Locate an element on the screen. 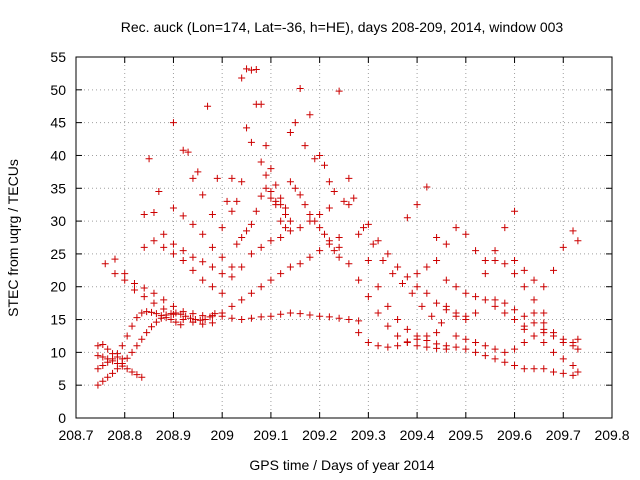 The height and width of the screenshot is (480, 640). y-tick-label: 55 is located at coordinates (58, 57).